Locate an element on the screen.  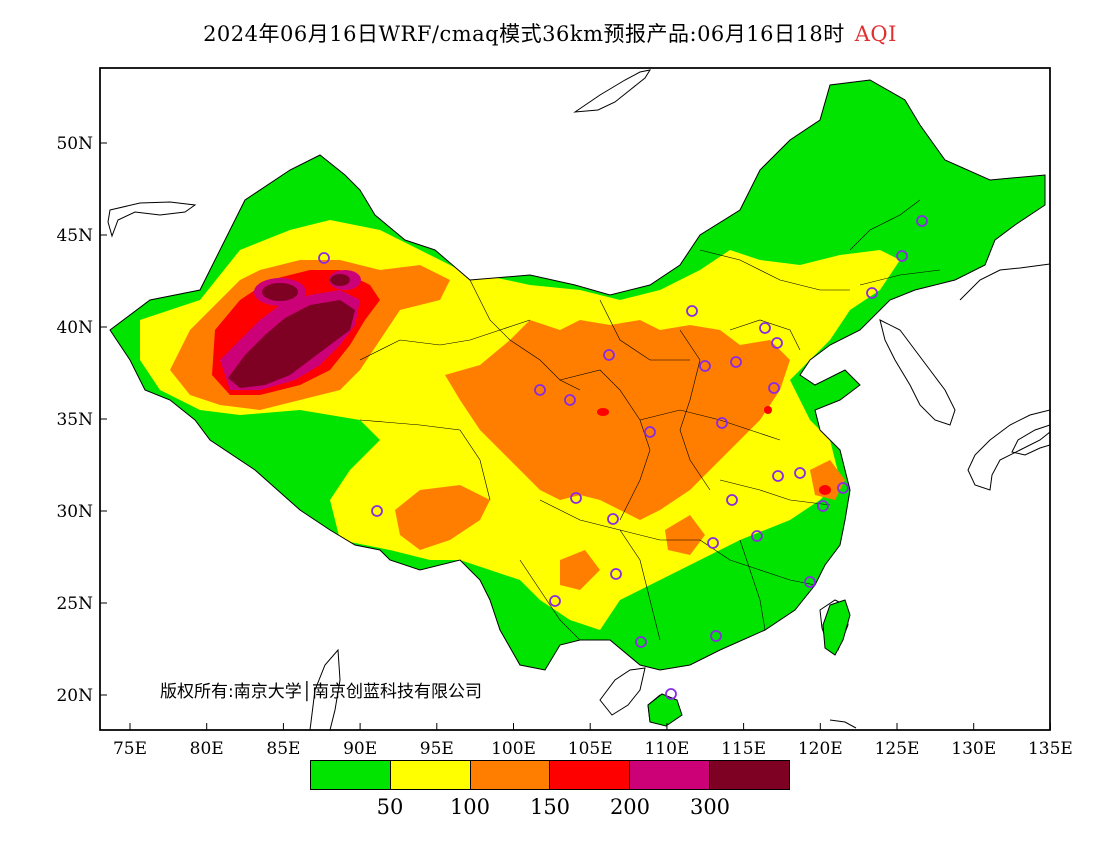
lon-tick-label: 135E is located at coordinates (1050, 749).